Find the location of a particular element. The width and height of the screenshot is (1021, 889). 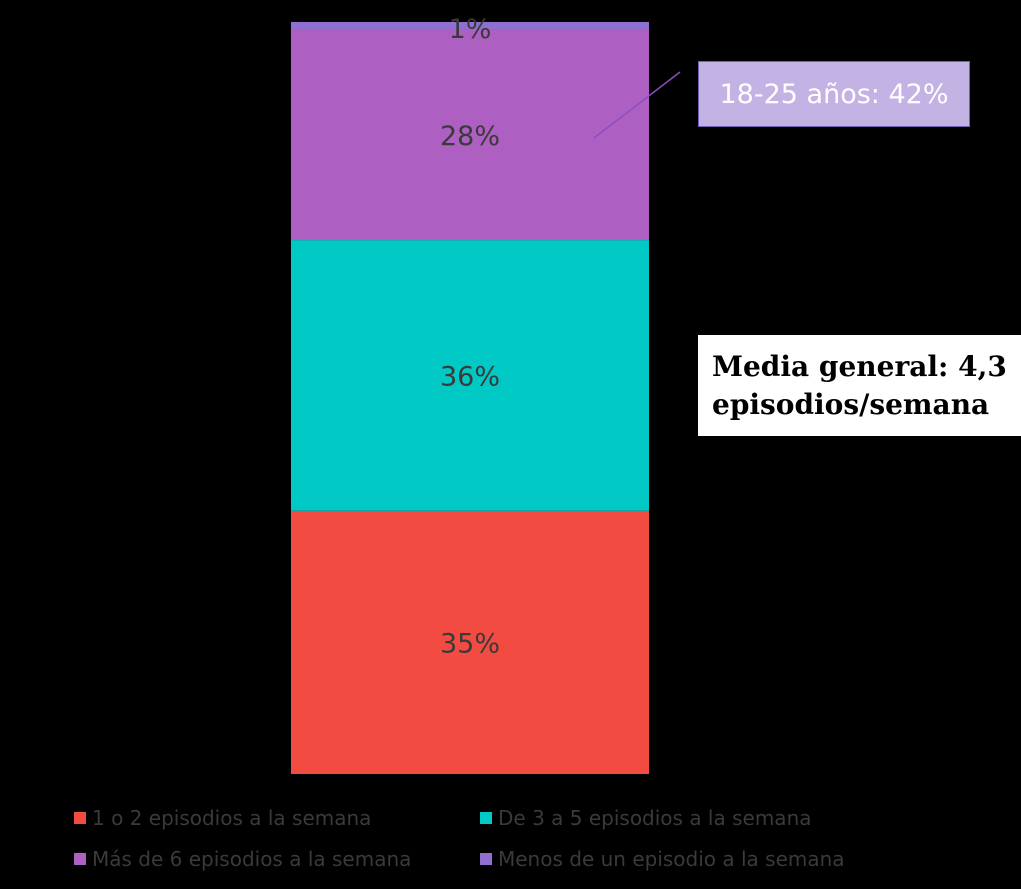

legend-label: De 3 a 5 episodios a la semana is located at coordinates (655, 818).